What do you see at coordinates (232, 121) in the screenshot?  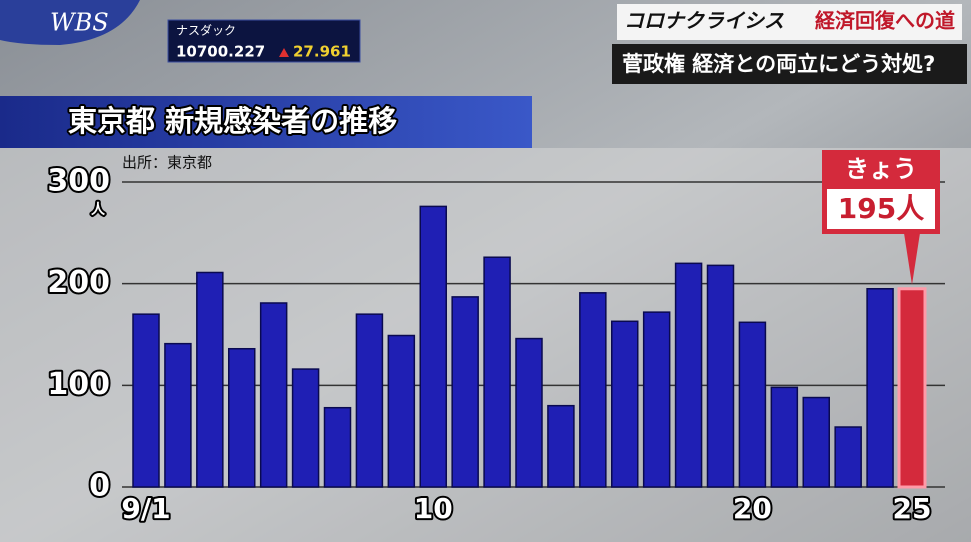 I see `chart-title: 東京都 新規感染者の推移` at bounding box center [232, 121].